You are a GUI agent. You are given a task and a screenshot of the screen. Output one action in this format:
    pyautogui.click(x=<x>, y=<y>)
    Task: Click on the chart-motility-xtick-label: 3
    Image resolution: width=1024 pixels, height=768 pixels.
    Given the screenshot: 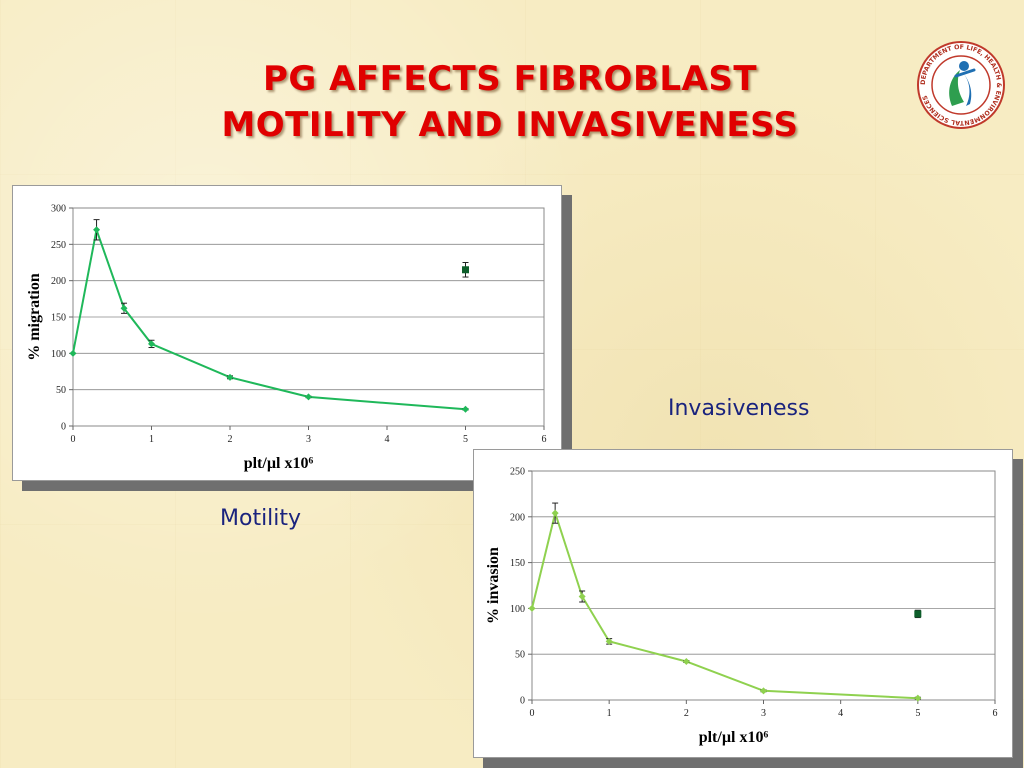 What is the action you would take?
    pyautogui.click(x=308, y=439)
    